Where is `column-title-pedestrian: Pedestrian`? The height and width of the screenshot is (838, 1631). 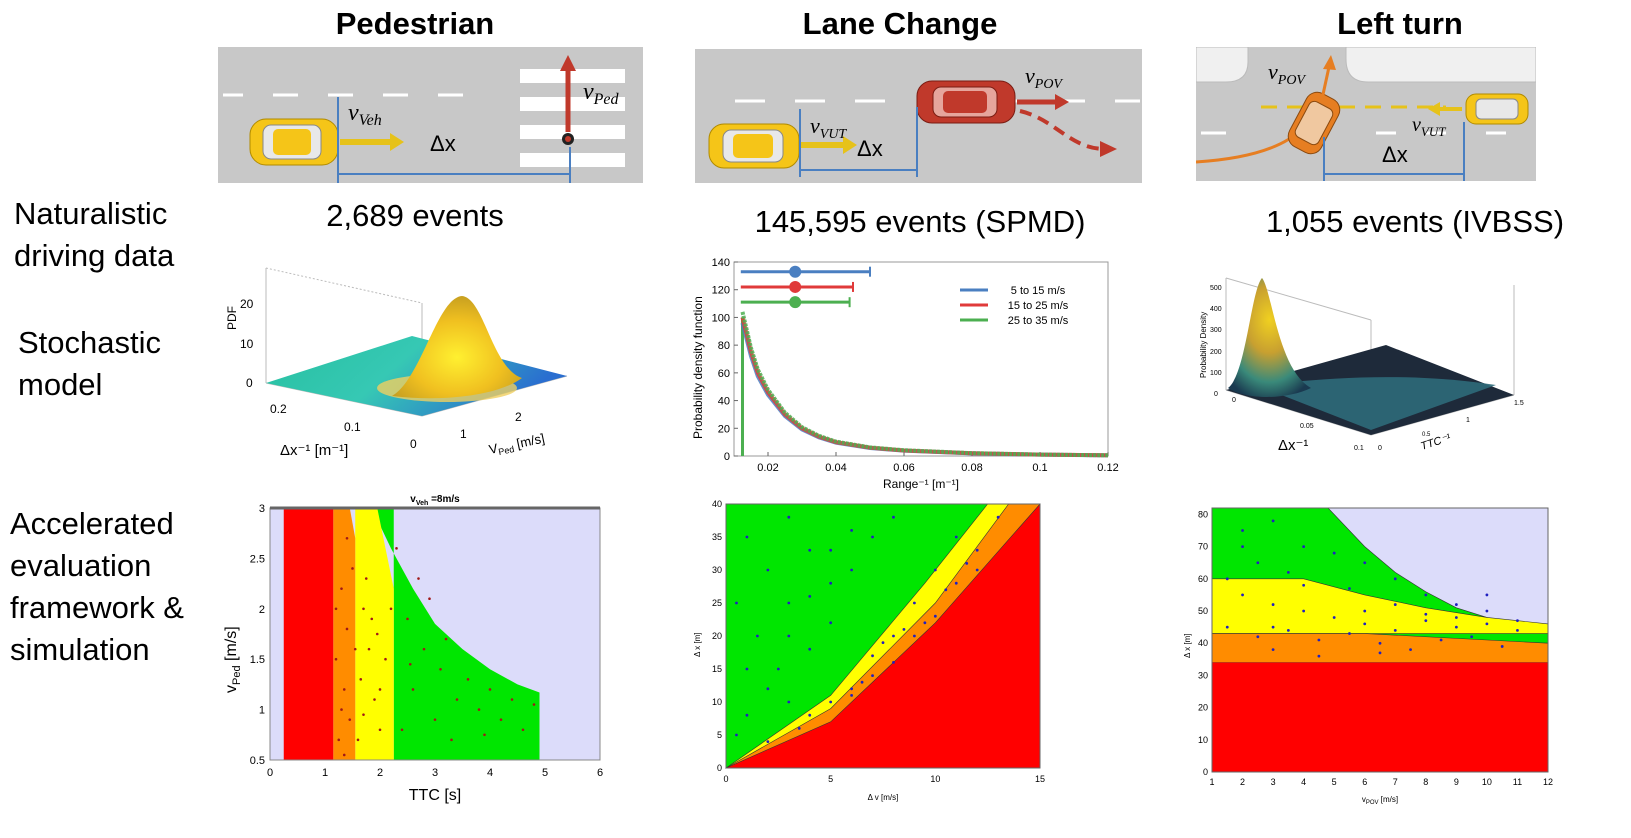 column-title-pedestrian: Pedestrian is located at coordinates (415, 23).